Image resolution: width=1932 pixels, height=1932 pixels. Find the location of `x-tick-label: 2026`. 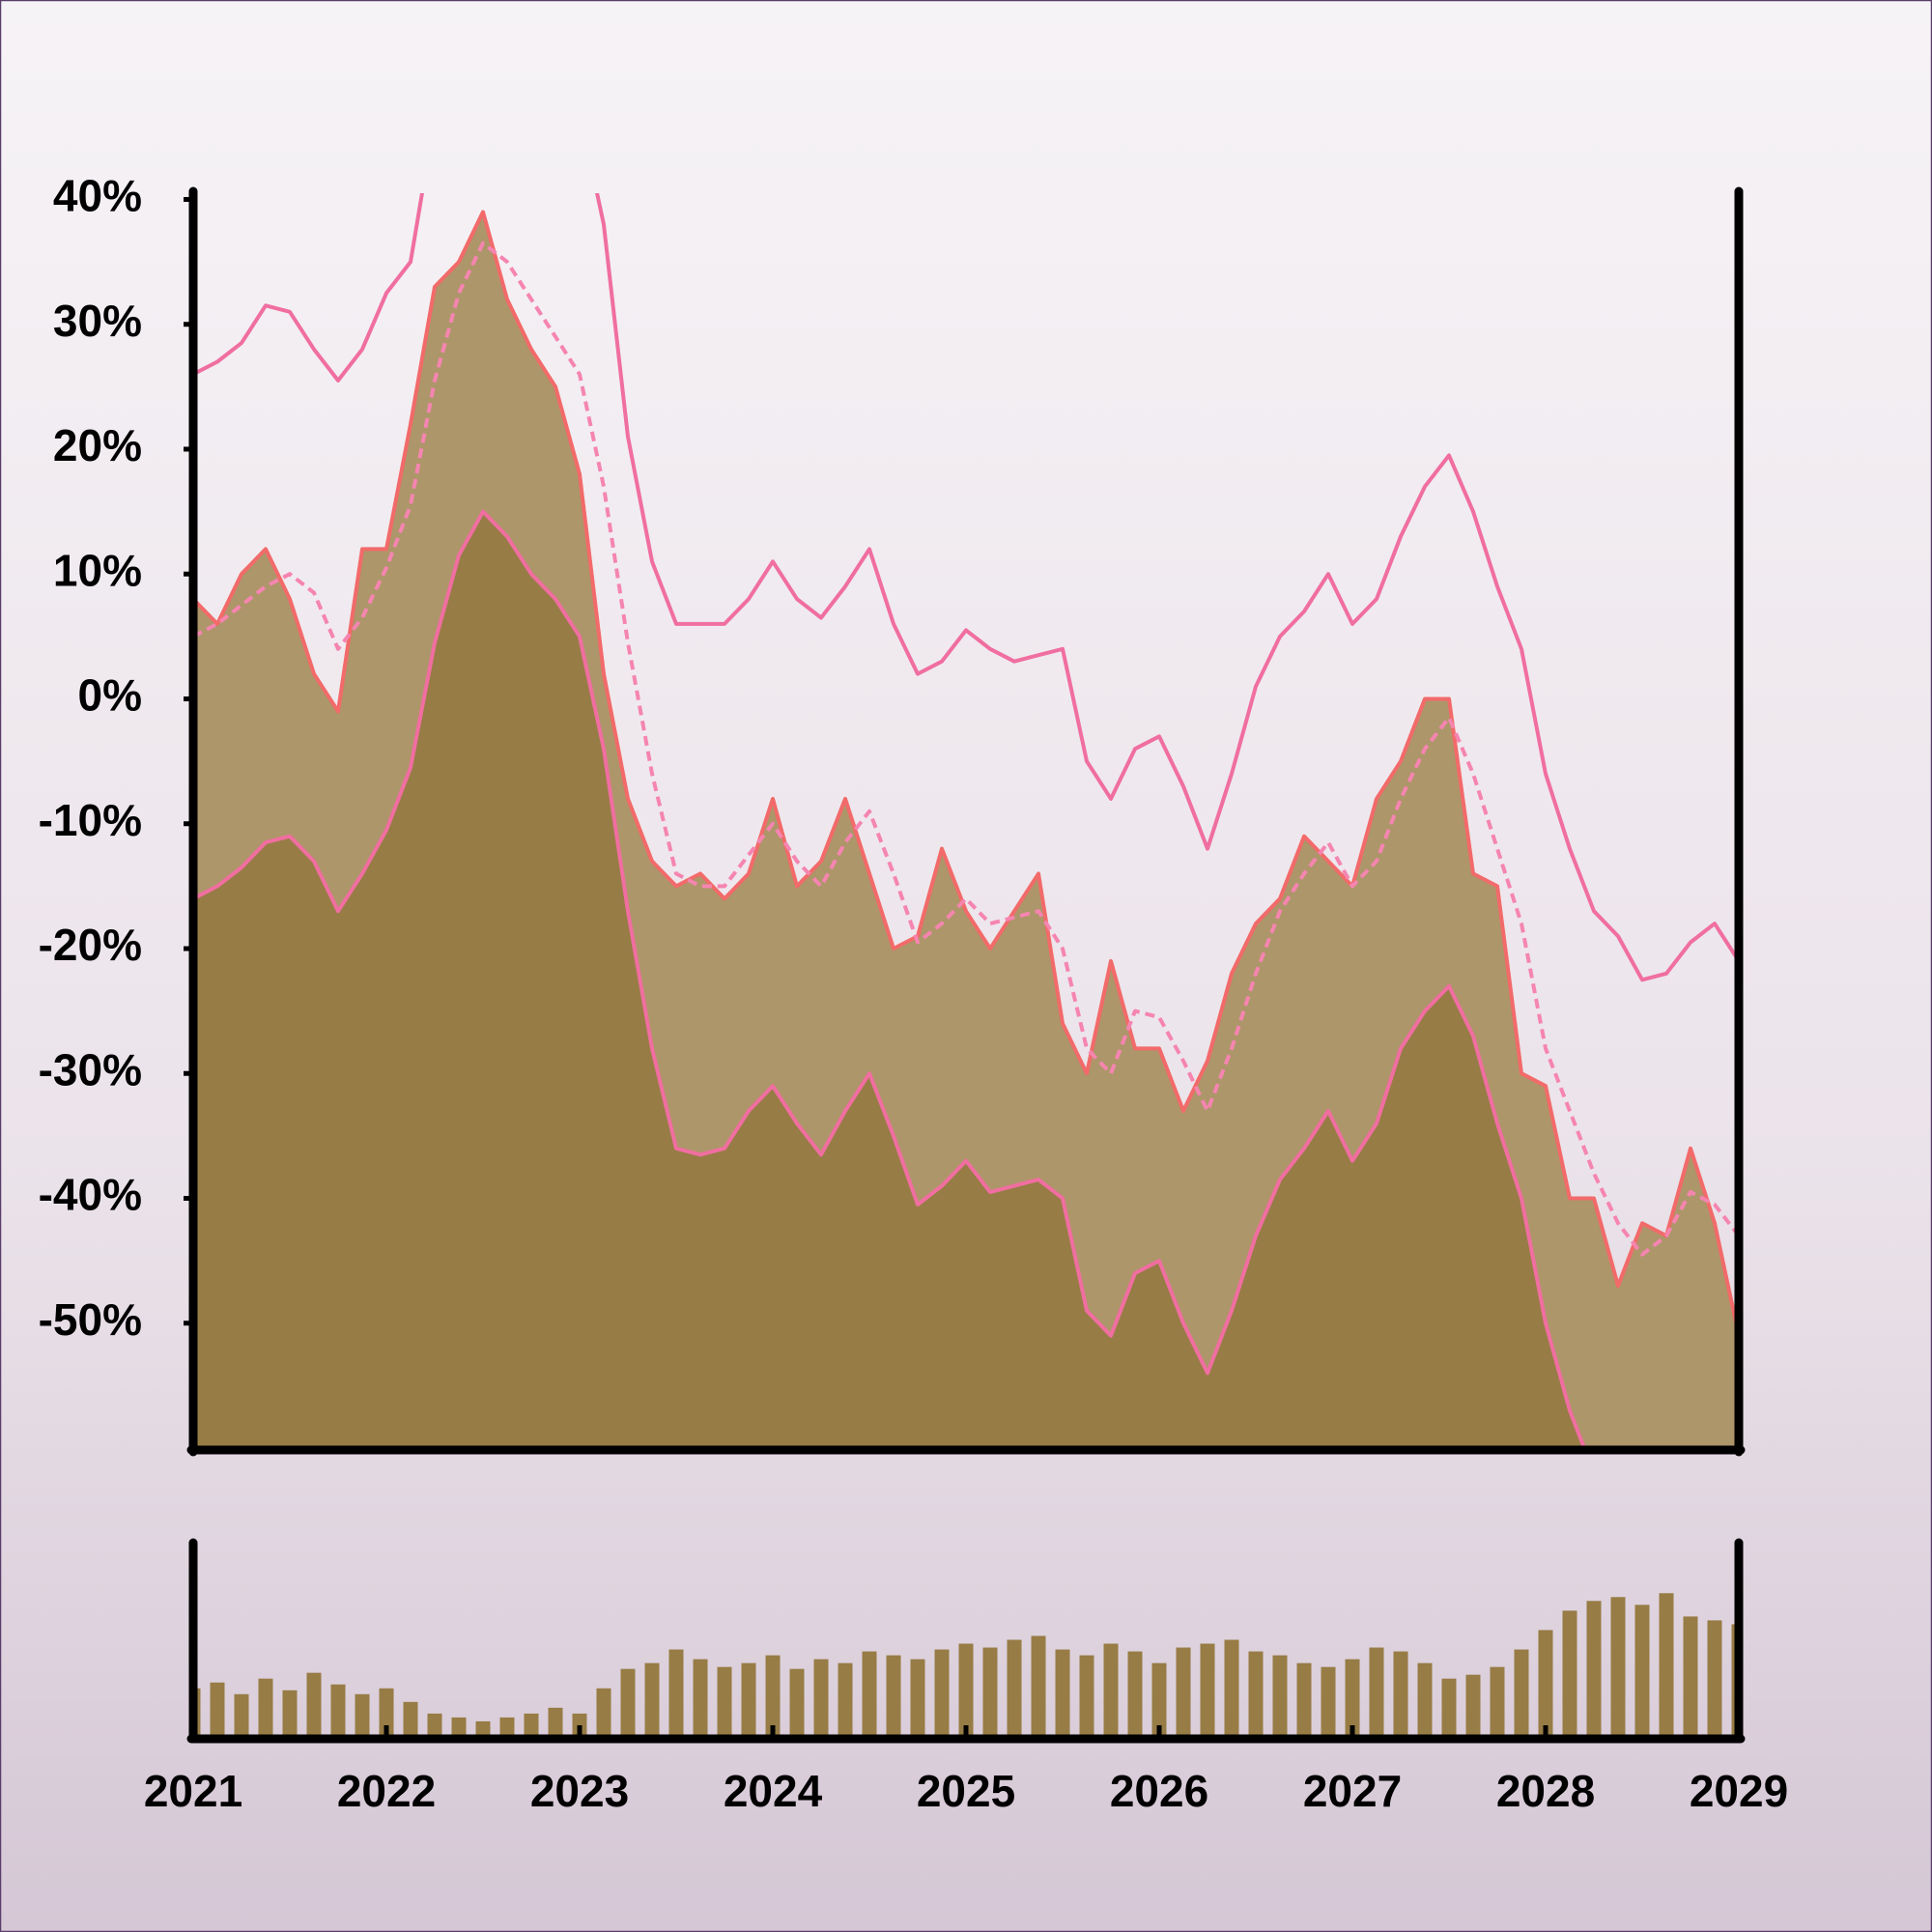

x-tick-label: 2026 is located at coordinates (1159, 1791).